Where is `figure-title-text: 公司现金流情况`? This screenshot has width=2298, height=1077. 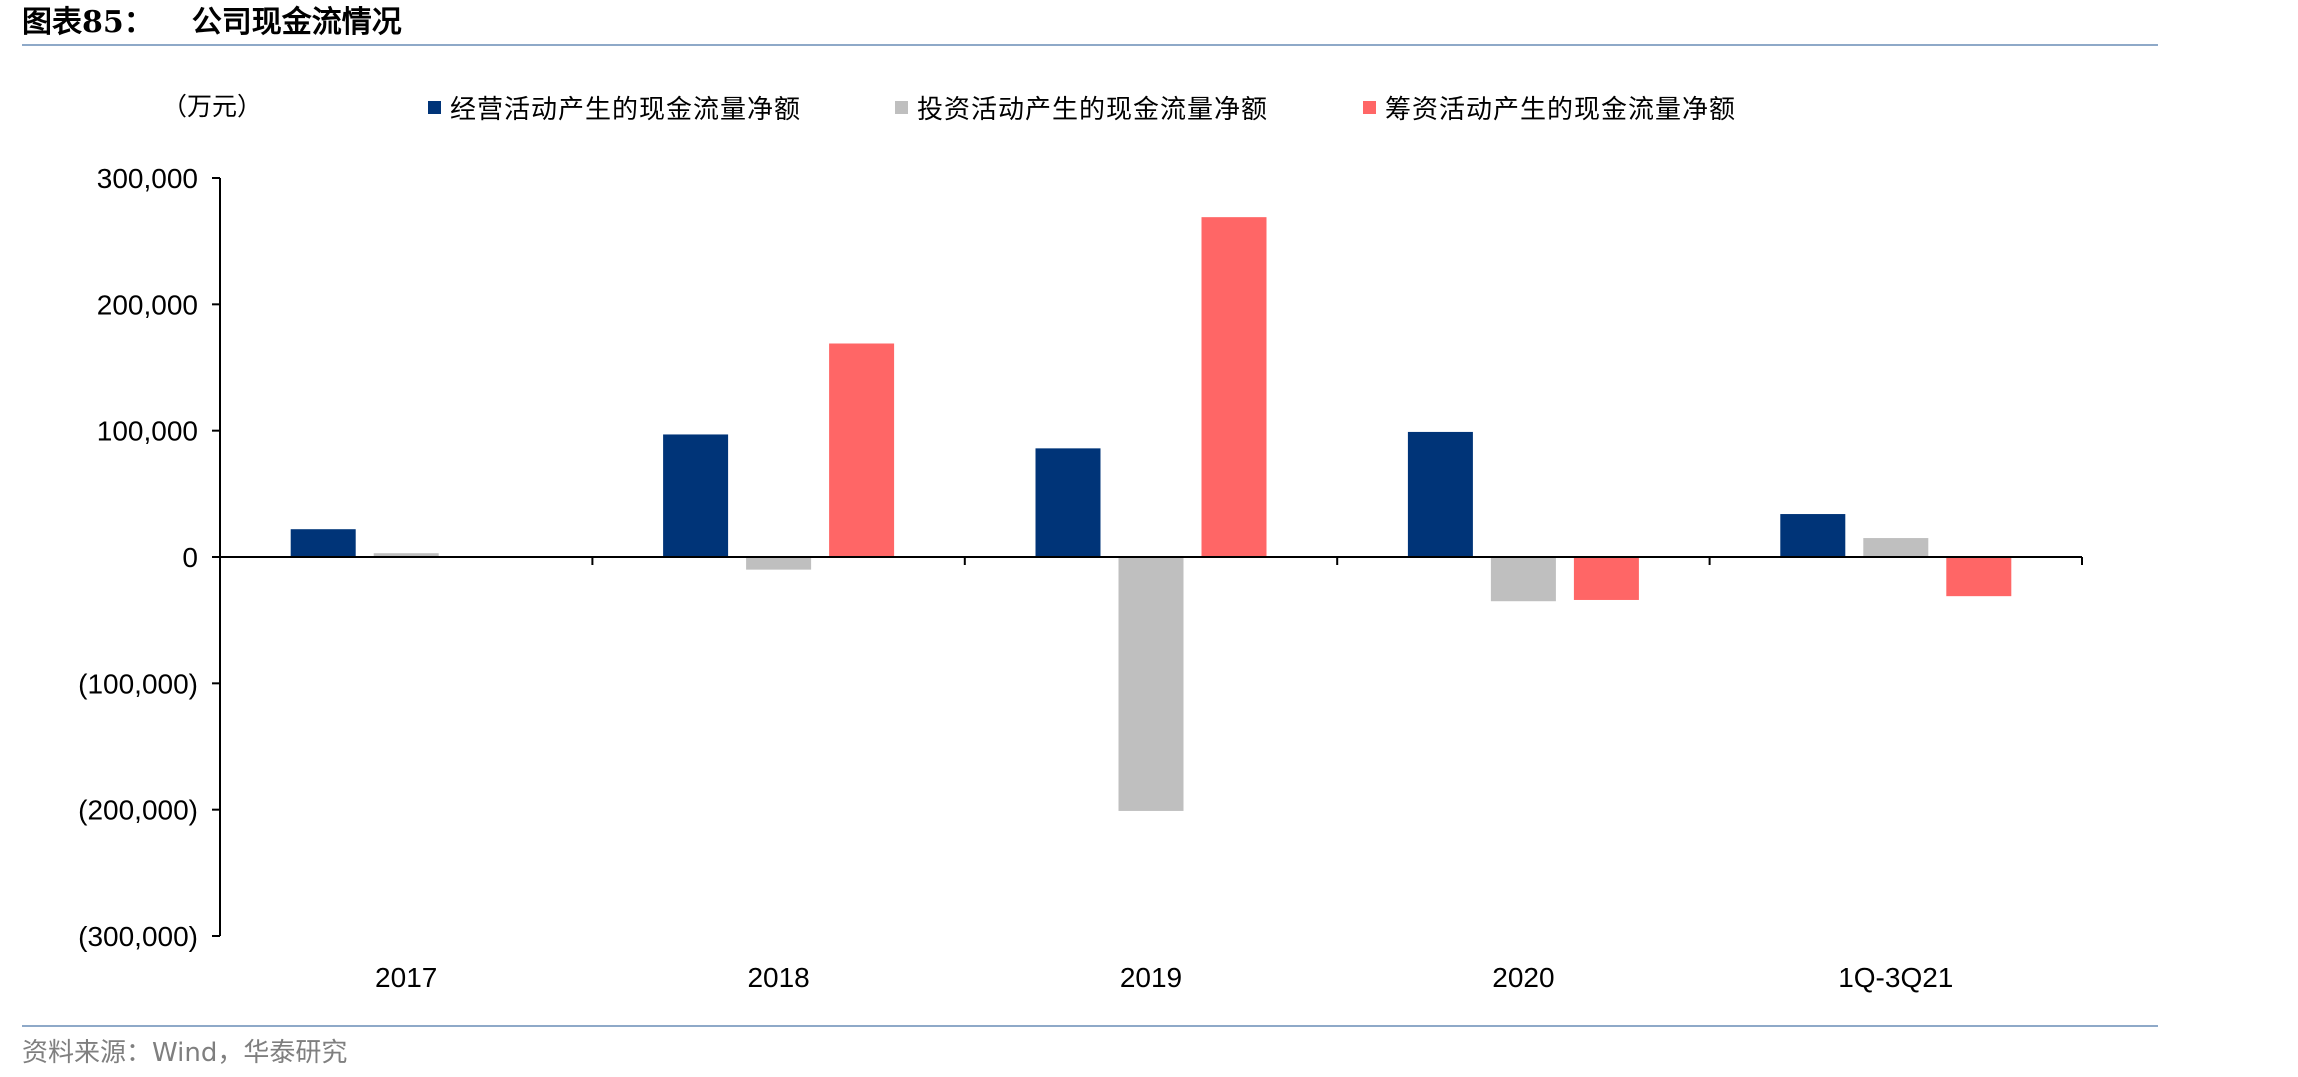
figure-title-text: 公司现金流情况 is located at coordinates (296, 22).